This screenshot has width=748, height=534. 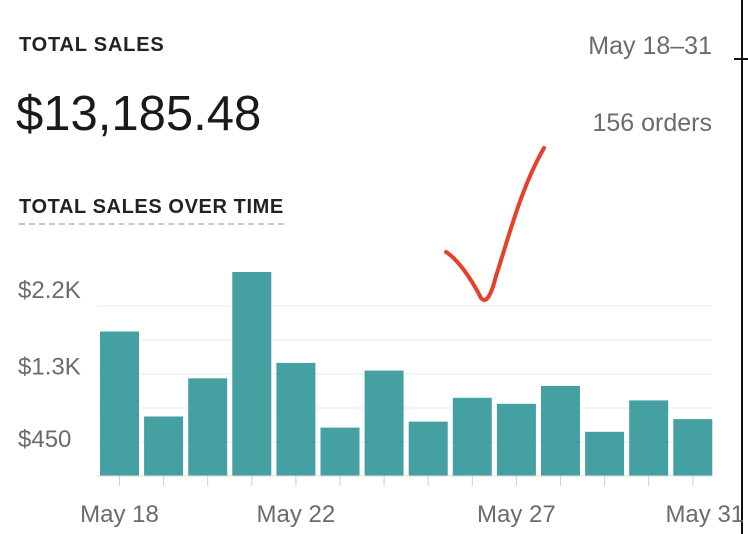 I want to click on total-sales-value: $13,185.48, so click(x=139, y=114).